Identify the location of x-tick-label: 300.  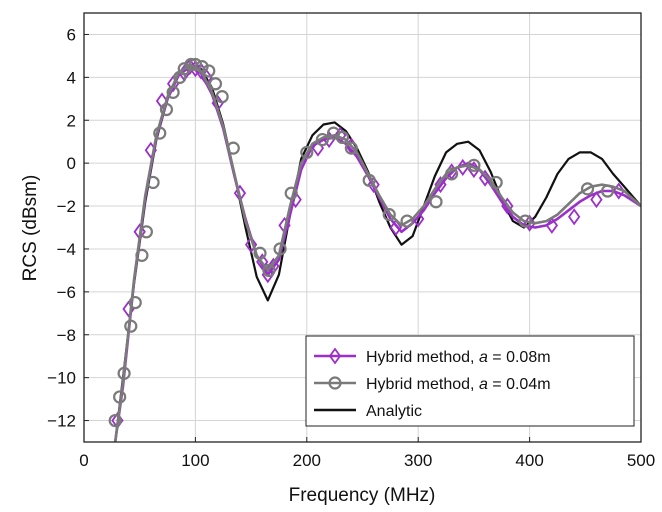
(418, 460).